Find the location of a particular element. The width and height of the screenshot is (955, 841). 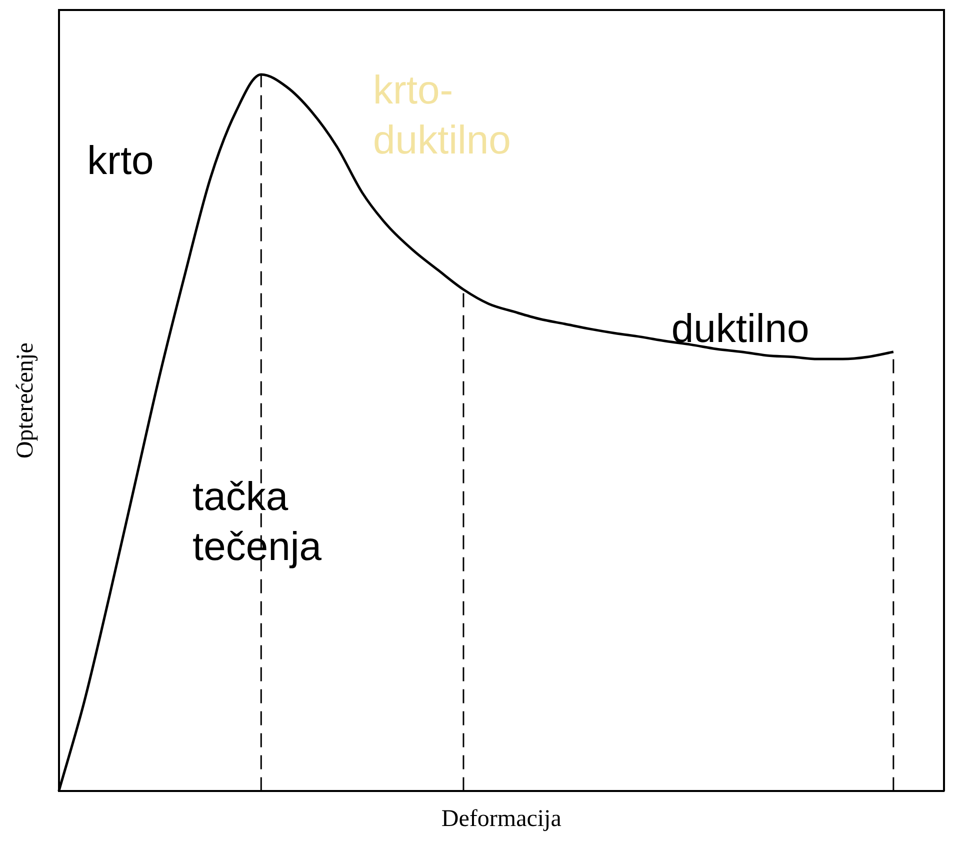

annotation: tačka tečenja is located at coordinates (257, 521).